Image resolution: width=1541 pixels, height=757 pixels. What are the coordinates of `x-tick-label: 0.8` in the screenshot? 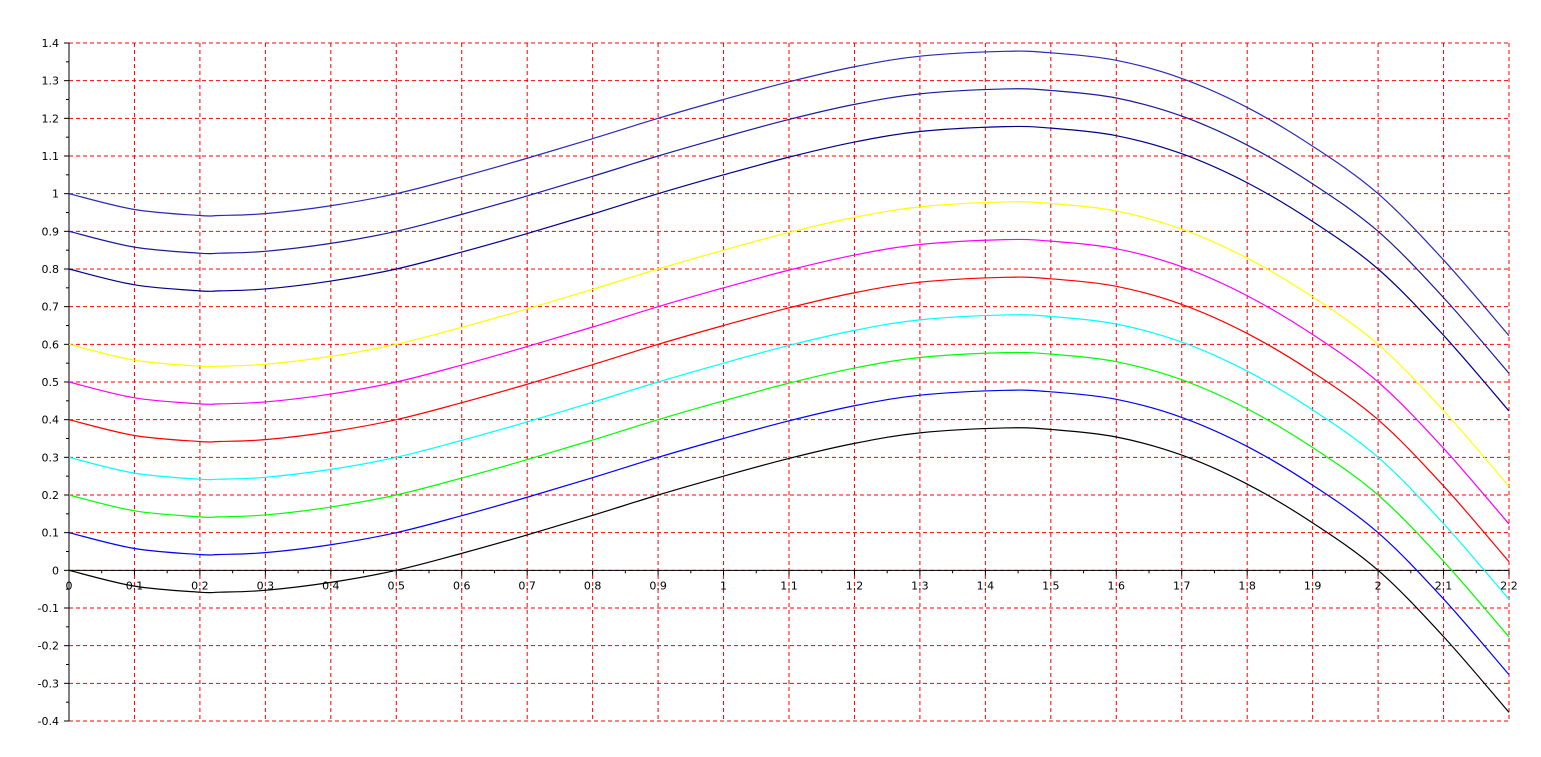 It's located at (593, 585).